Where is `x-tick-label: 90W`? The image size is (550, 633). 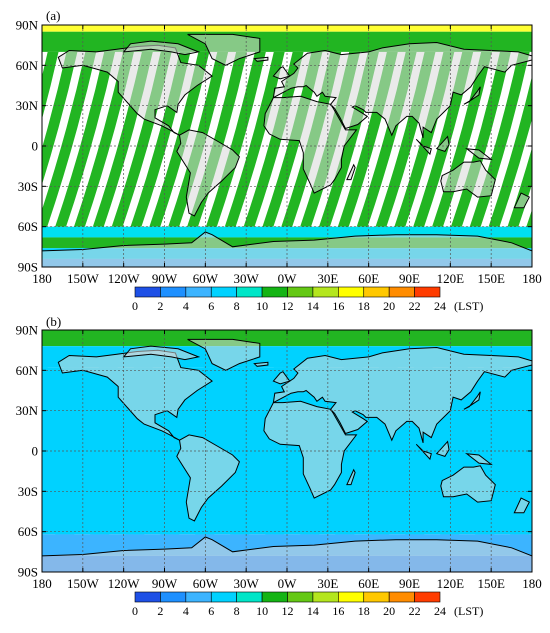 x-tick-label: 90W is located at coordinates (165, 583).